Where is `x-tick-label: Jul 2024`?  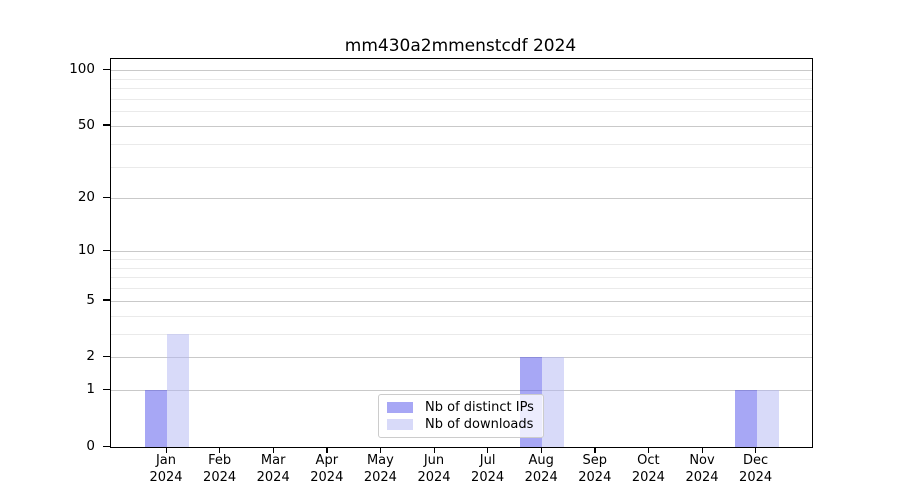 x-tick-label: Jul 2024 is located at coordinates (488, 469).